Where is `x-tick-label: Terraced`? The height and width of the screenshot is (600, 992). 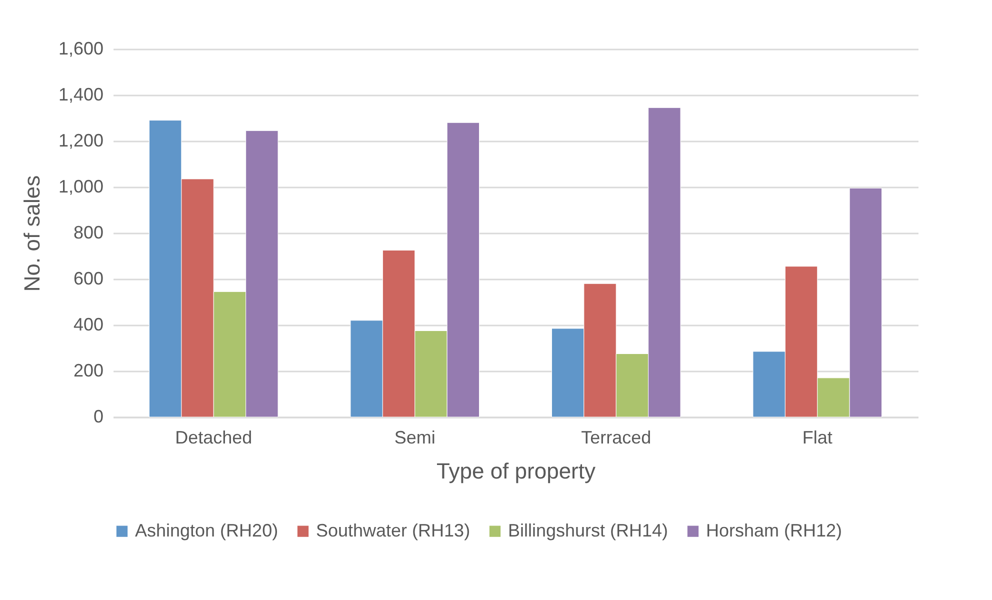
x-tick-label: Terraced is located at coordinates (616, 438).